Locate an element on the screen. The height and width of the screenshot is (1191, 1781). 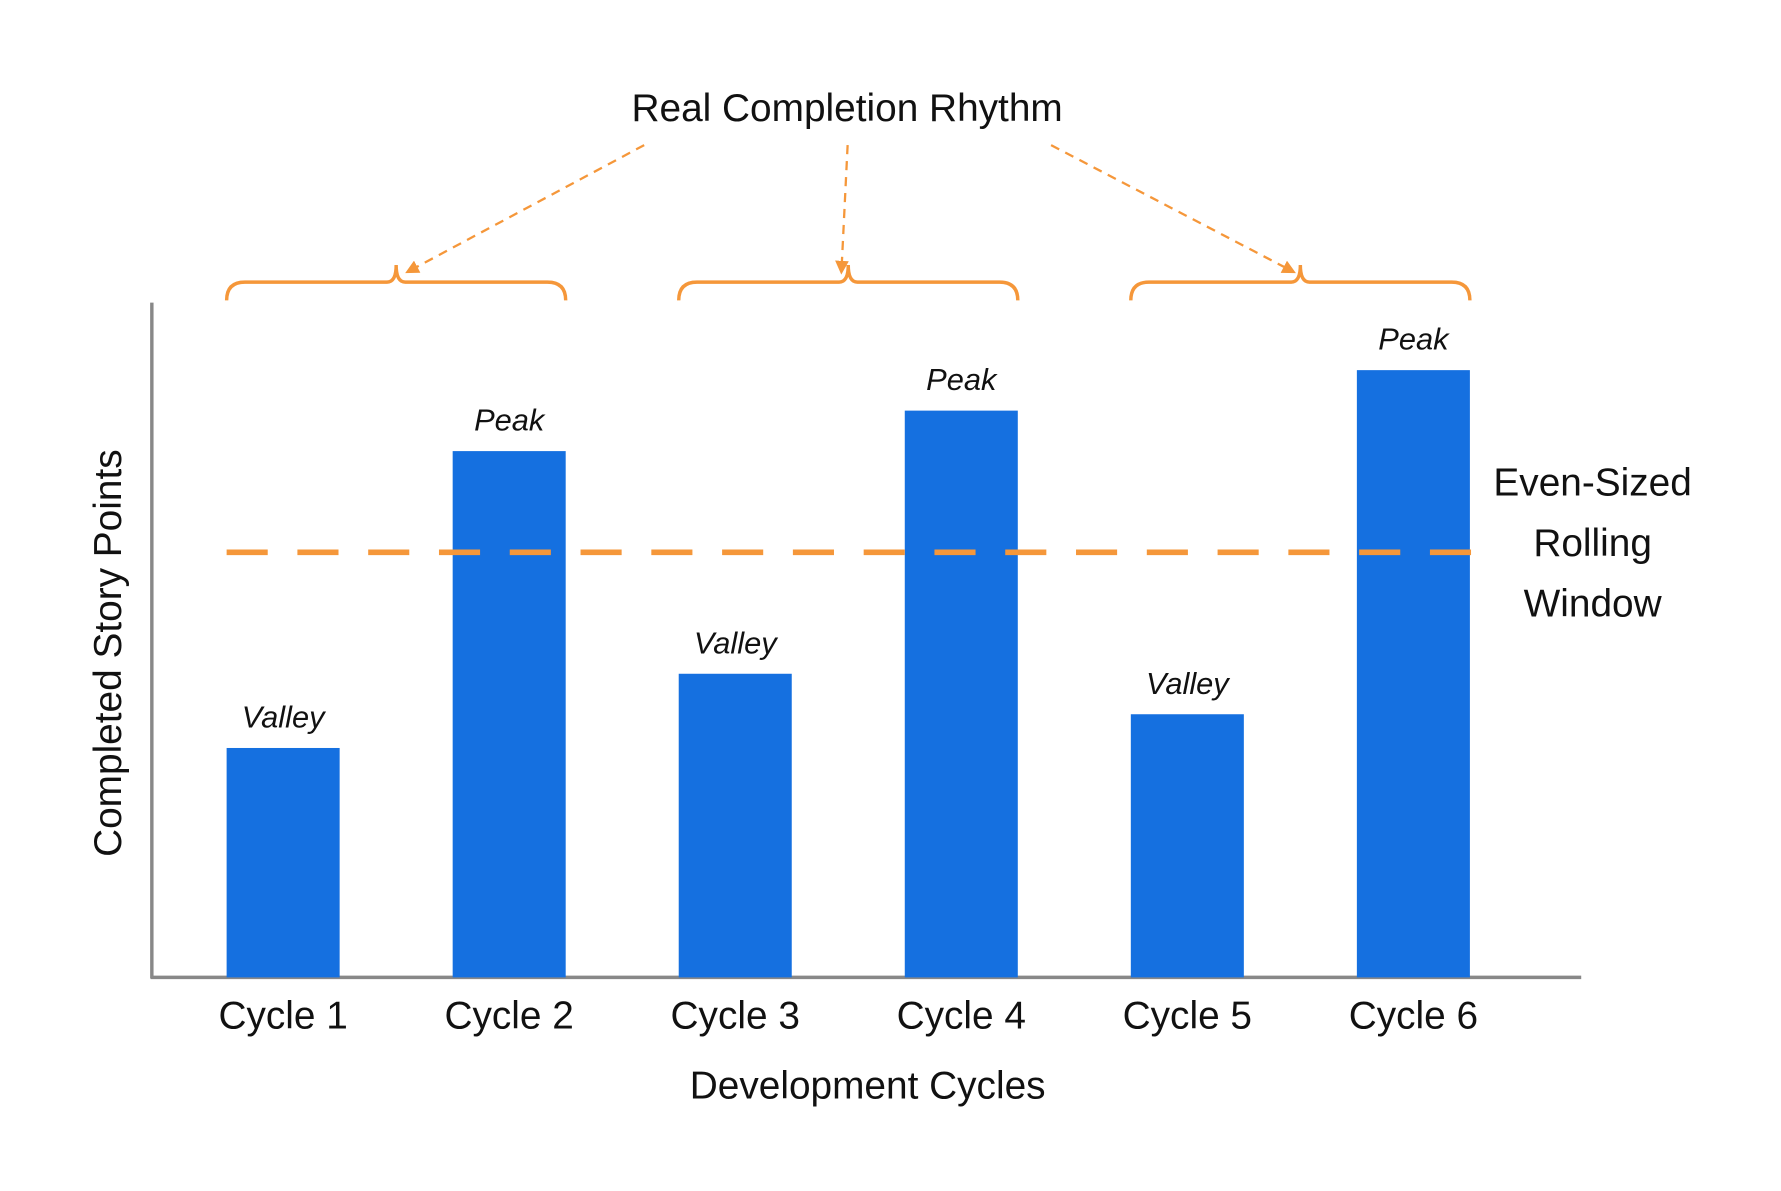
x-tick-label: Cycle 3 is located at coordinates (735, 1016).